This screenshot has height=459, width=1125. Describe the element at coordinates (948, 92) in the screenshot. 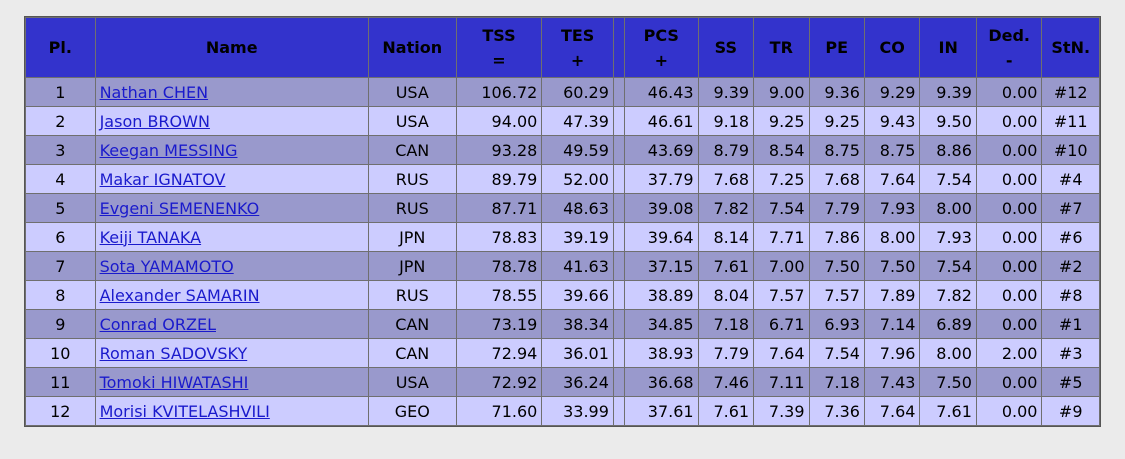

I see `cell-in: 9.39` at that location.